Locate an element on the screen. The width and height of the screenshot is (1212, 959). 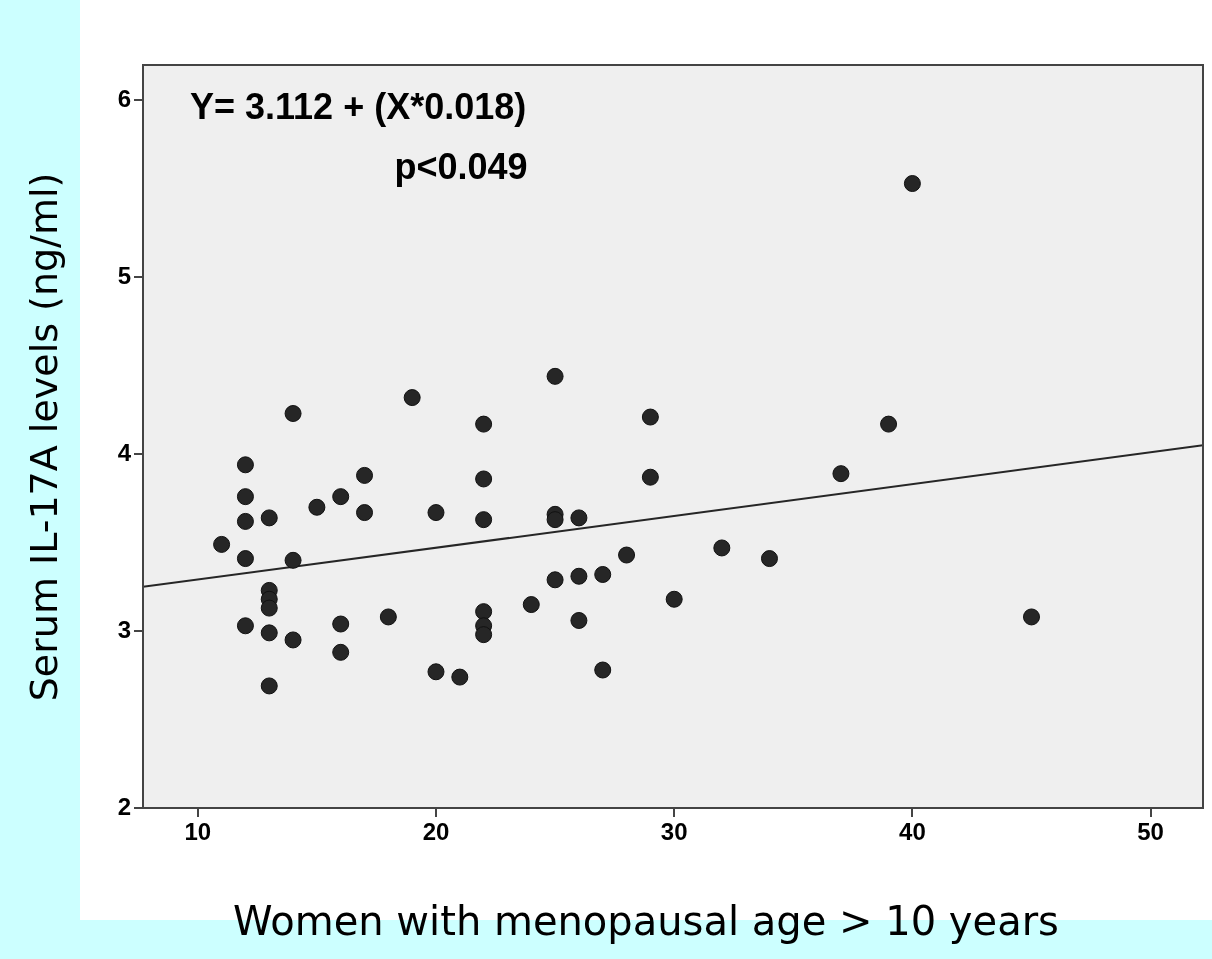
annotation: Y= 3.112 + (X*0.018) is located at coordinates (358, 106).